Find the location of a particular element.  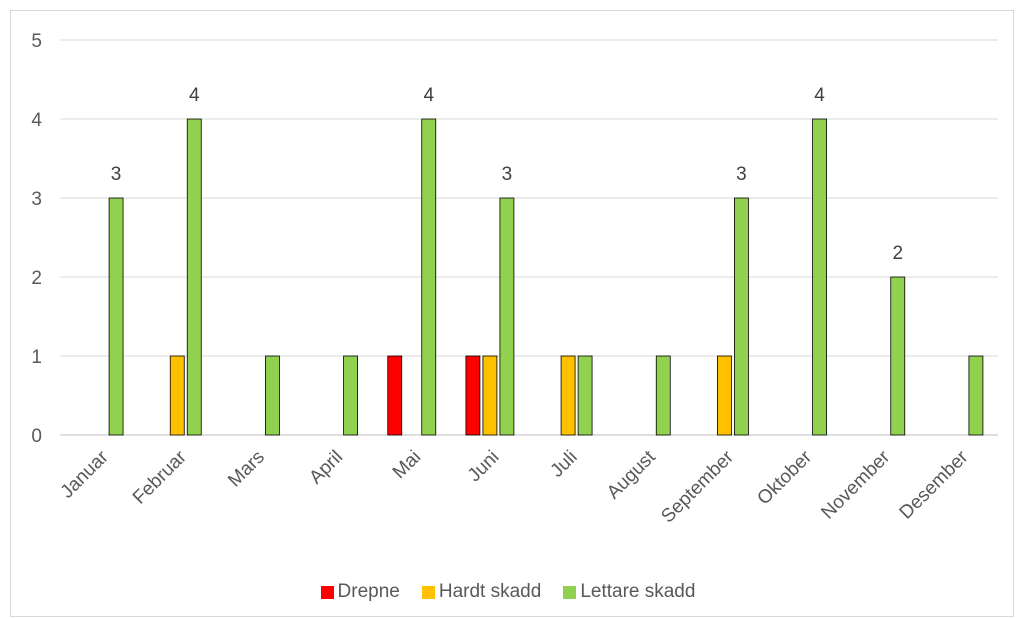

x-tick-label: Februar is located at coordinates (160, 477).